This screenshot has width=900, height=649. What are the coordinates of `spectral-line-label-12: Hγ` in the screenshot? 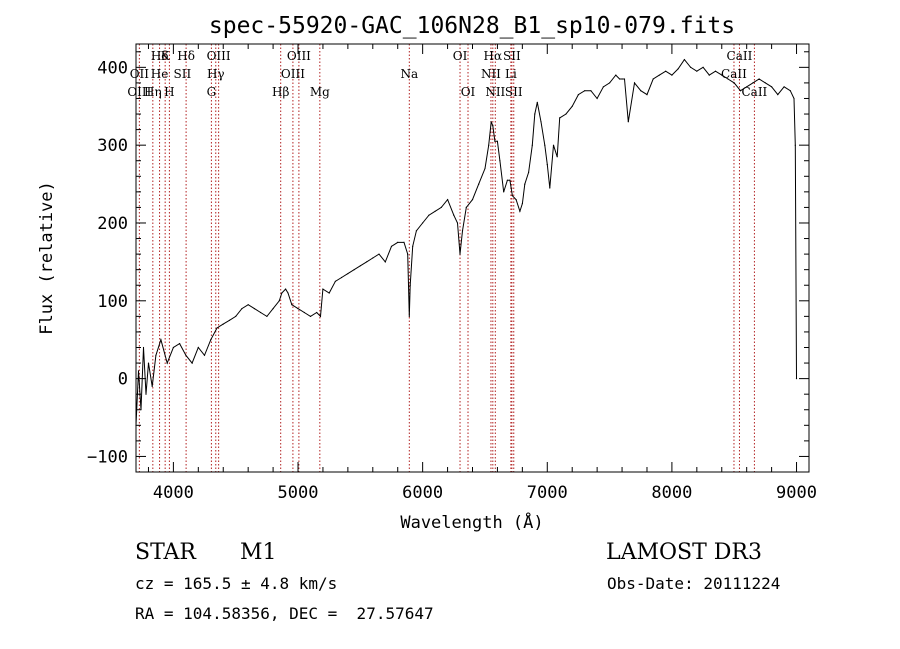 It's located at (216, 74).